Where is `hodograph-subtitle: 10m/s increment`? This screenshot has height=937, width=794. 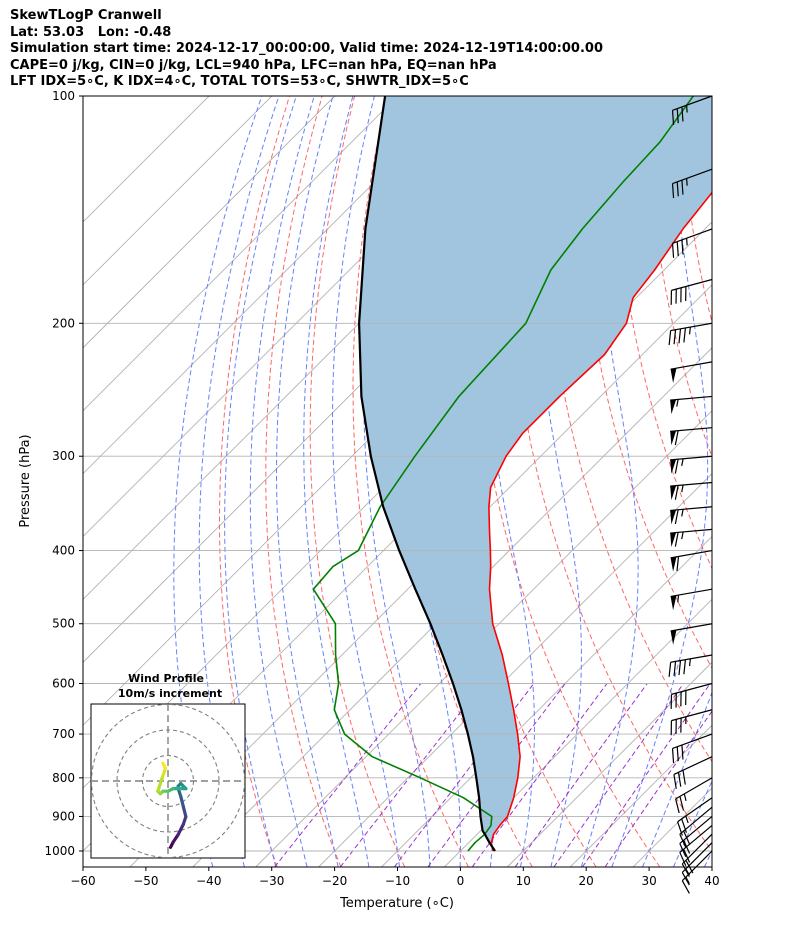 hodograph-subtitle: 10m/s increment is located at coordinates (170, 693).